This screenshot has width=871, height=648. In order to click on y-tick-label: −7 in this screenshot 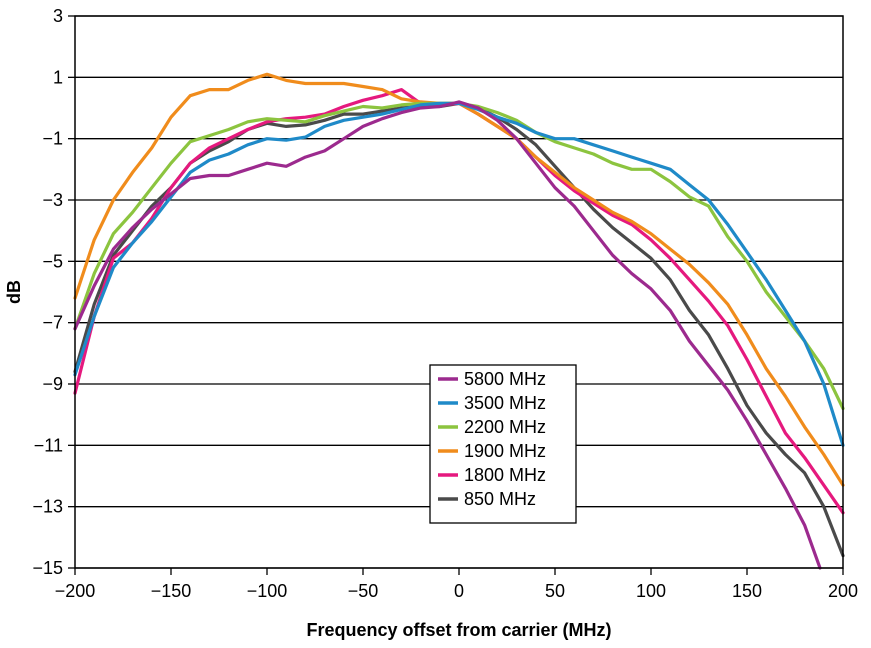, I will do `click(52, 323)`.